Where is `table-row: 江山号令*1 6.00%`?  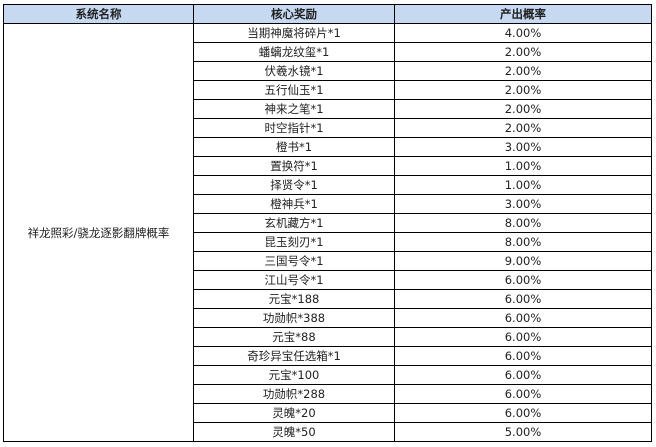 table-row: 江山号令*1 6.00% is located at coordinates (328, 280).